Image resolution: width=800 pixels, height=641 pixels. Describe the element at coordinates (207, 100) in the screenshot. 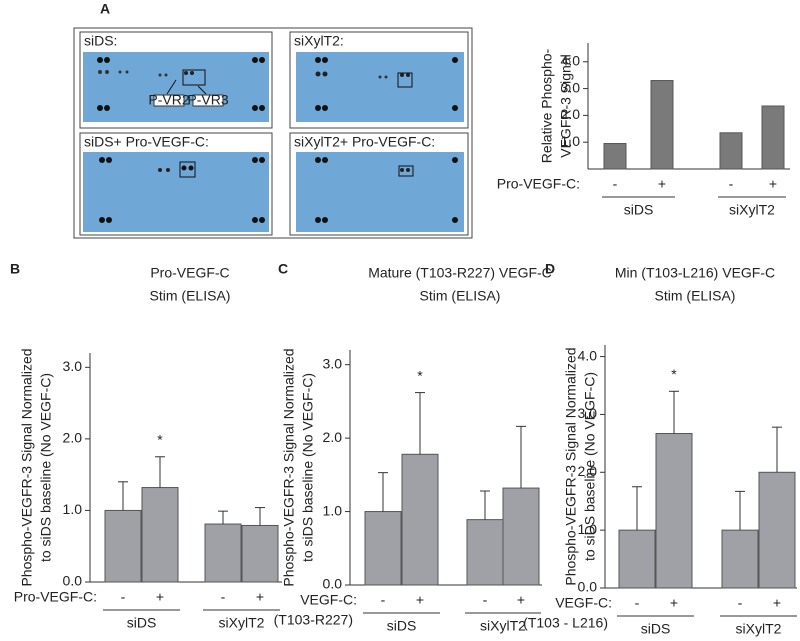

I see `blot-annotation: P-VR3` at that location.